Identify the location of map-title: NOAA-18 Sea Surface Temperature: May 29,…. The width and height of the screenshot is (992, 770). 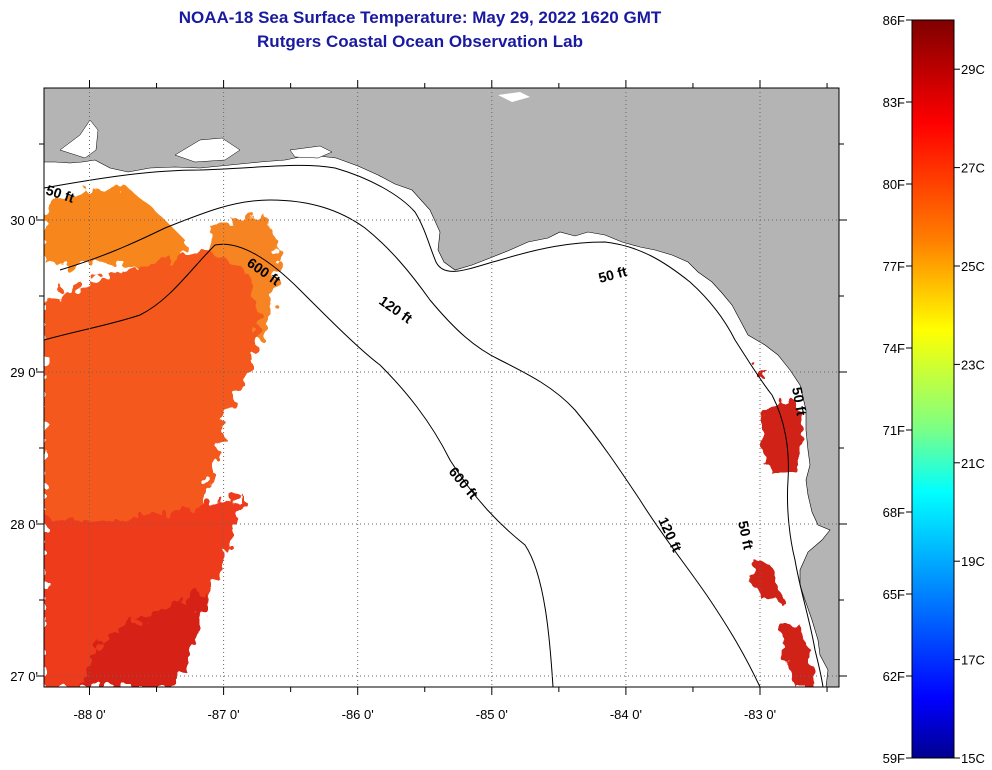
(420, 17).